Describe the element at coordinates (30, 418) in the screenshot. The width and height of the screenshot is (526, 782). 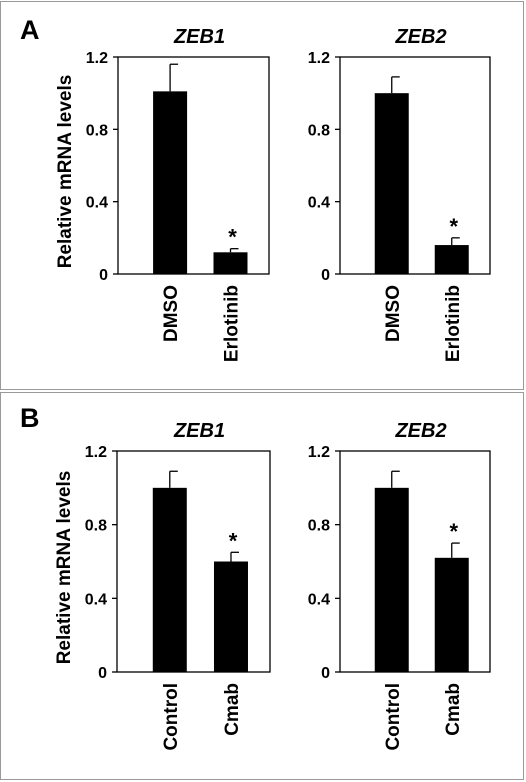
I see `panel-b-letter: B` at that location.